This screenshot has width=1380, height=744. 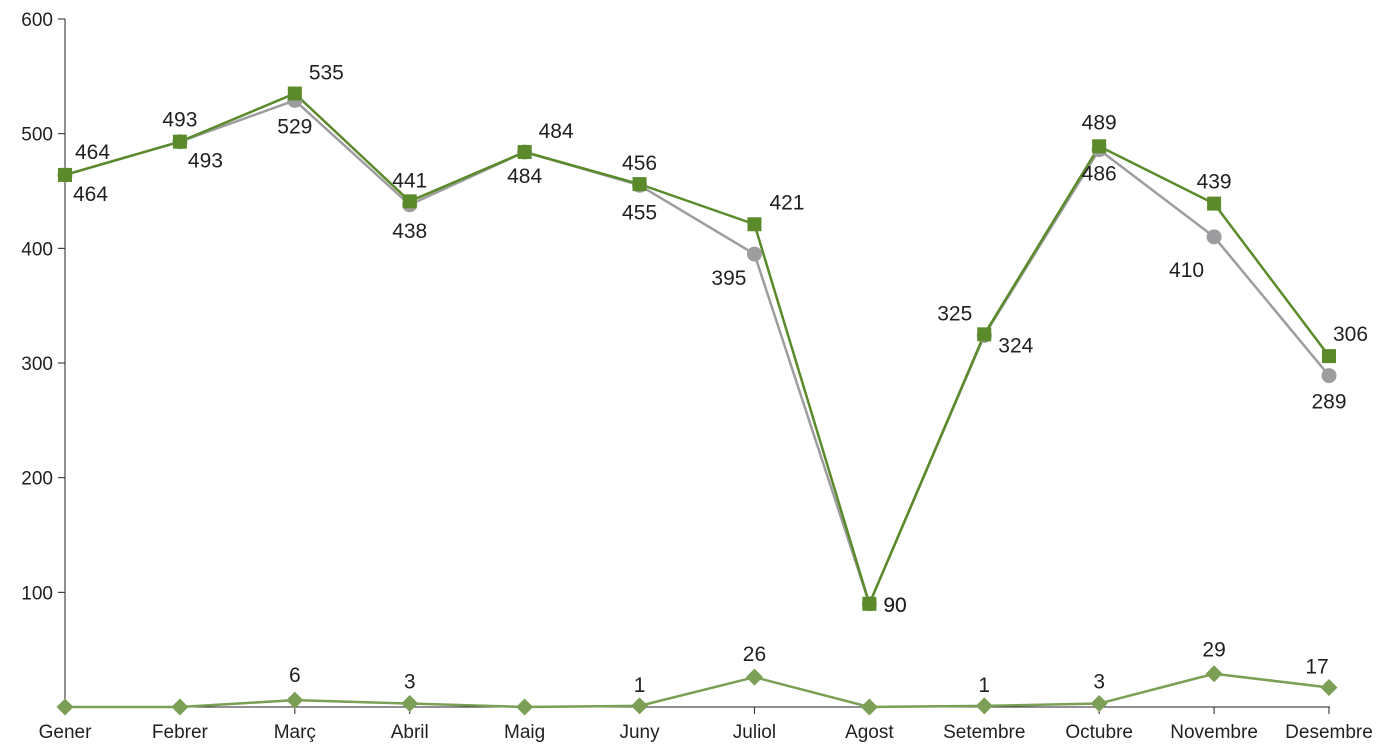 What do you see at coordinates (295, 732) in the screenshot?
I see `x-tick-label: Març` at bounding box center [295, 732].